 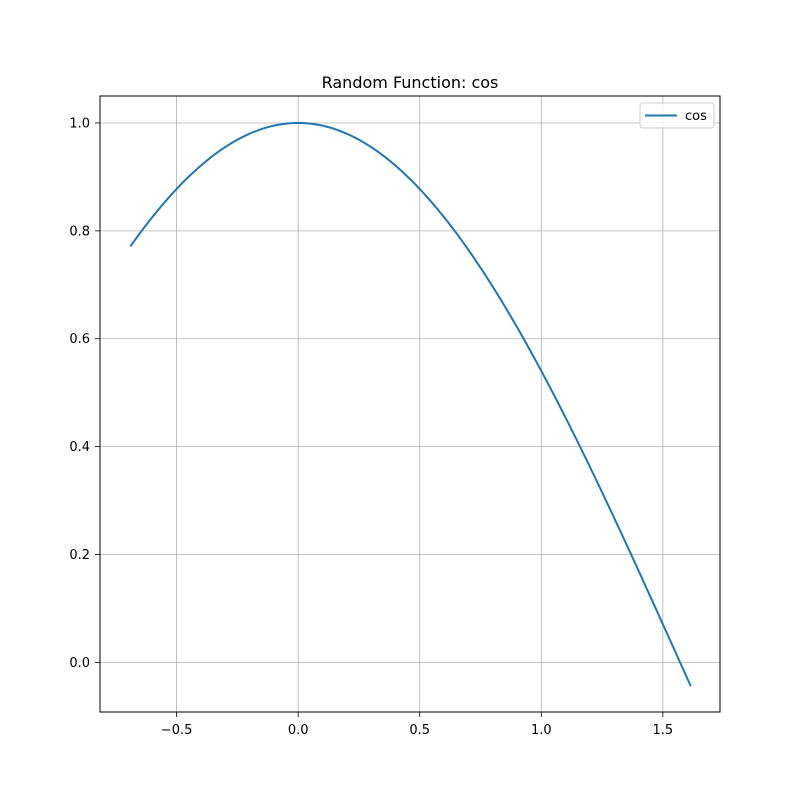 I want to click on x-tick-label: −0.5, so click(x=177, y=730).